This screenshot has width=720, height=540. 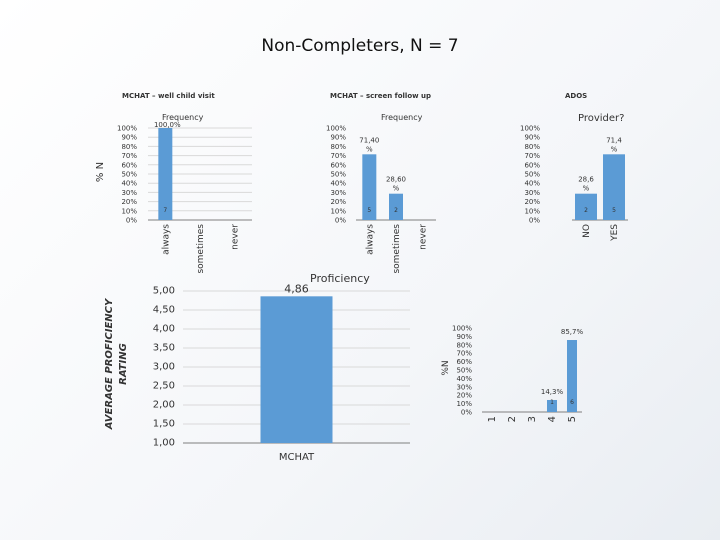 I want to click on count-label: 7, so click(x=165, y=210).